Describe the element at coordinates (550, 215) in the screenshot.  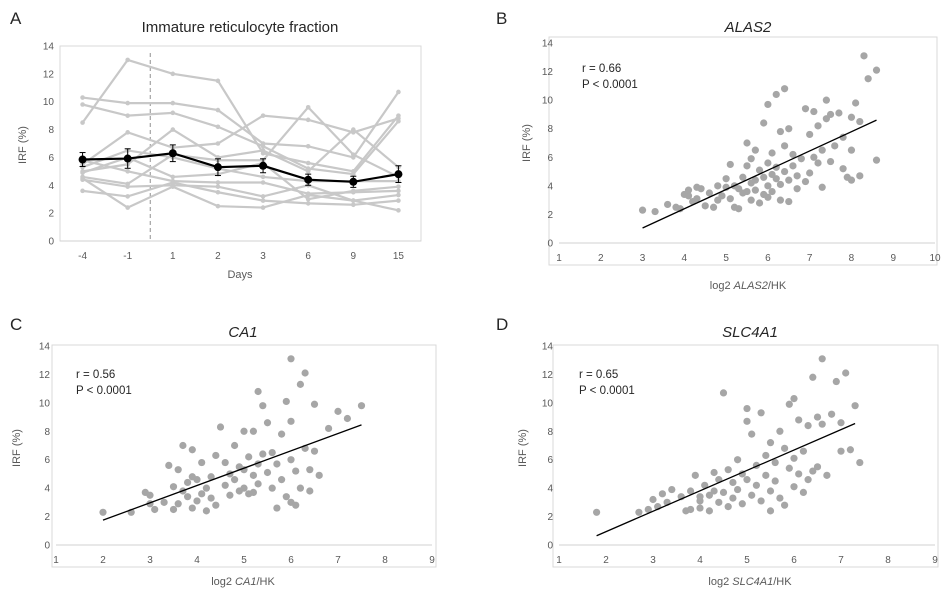
I see `y-tick-label-b: 2` at that location.